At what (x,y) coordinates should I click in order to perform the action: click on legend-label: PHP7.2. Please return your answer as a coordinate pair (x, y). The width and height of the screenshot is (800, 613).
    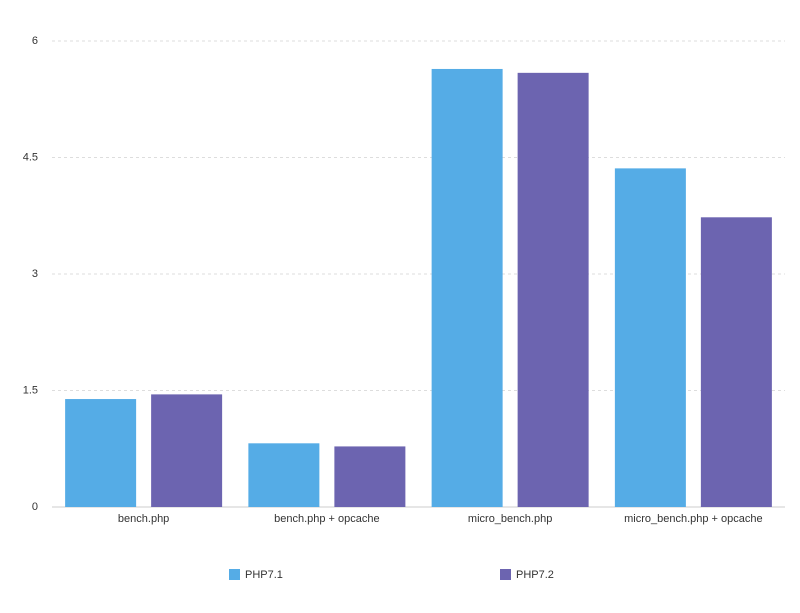
    Looking at the image, I should click on (535, 575).